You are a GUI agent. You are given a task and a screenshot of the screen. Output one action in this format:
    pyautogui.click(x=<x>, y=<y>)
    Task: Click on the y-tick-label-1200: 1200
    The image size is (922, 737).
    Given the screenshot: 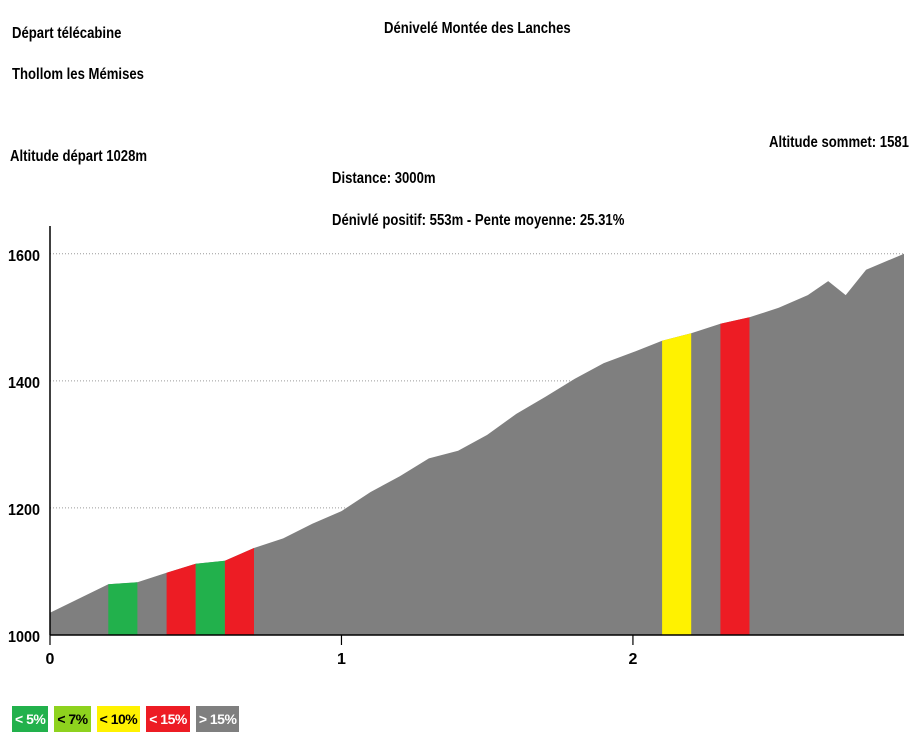 What is the action you would take?
    pyautogui.click(x=24, y=510)
    